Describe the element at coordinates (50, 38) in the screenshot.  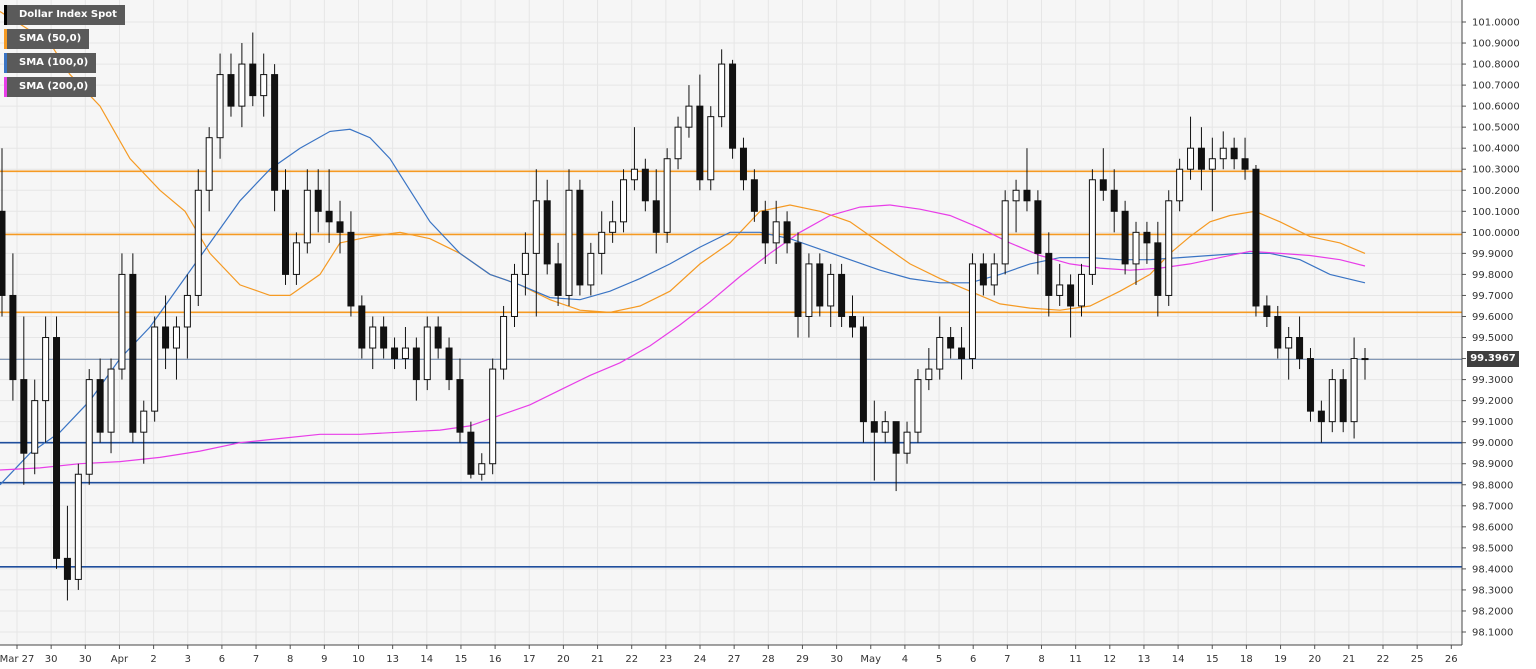
I see `legend-label: SMA (50,0)` at that location.